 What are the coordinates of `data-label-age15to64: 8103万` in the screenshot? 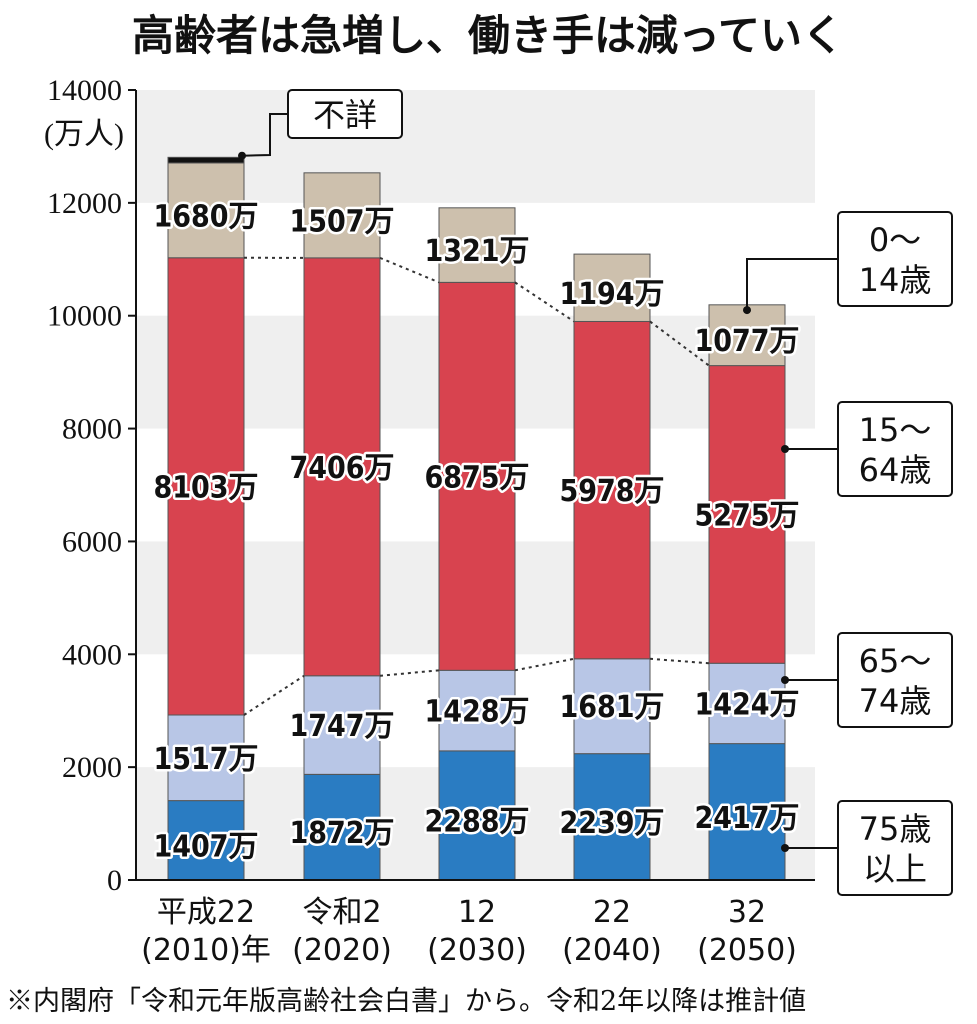 It's located at (205, 487).